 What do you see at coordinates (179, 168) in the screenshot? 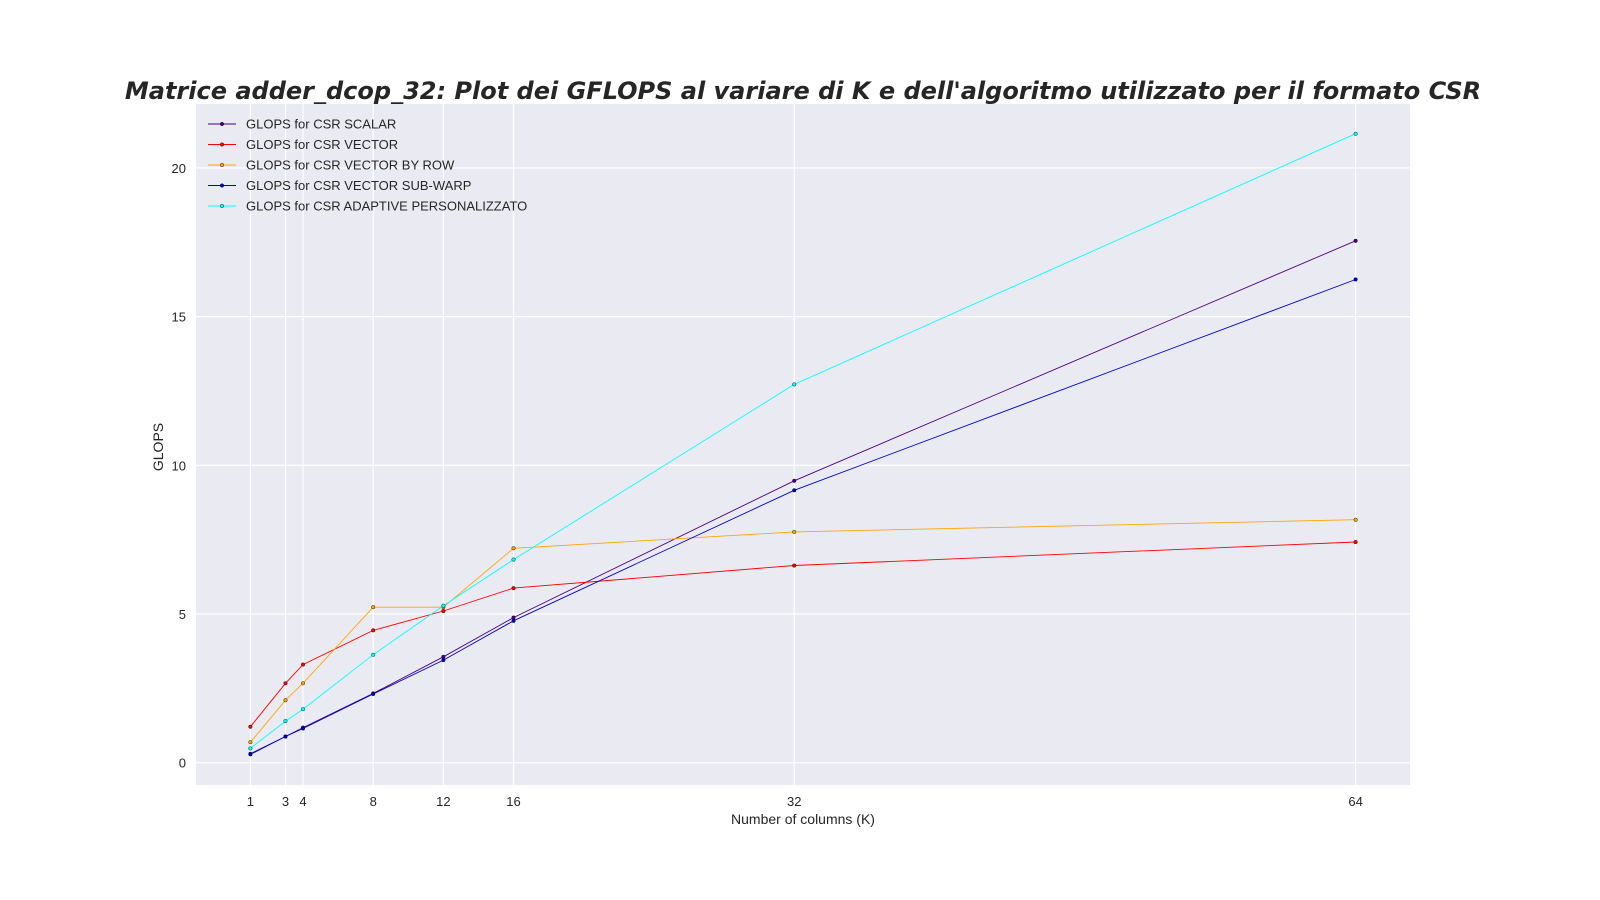
I see `y-tick-label: 20` at bounding box center [179, 168].